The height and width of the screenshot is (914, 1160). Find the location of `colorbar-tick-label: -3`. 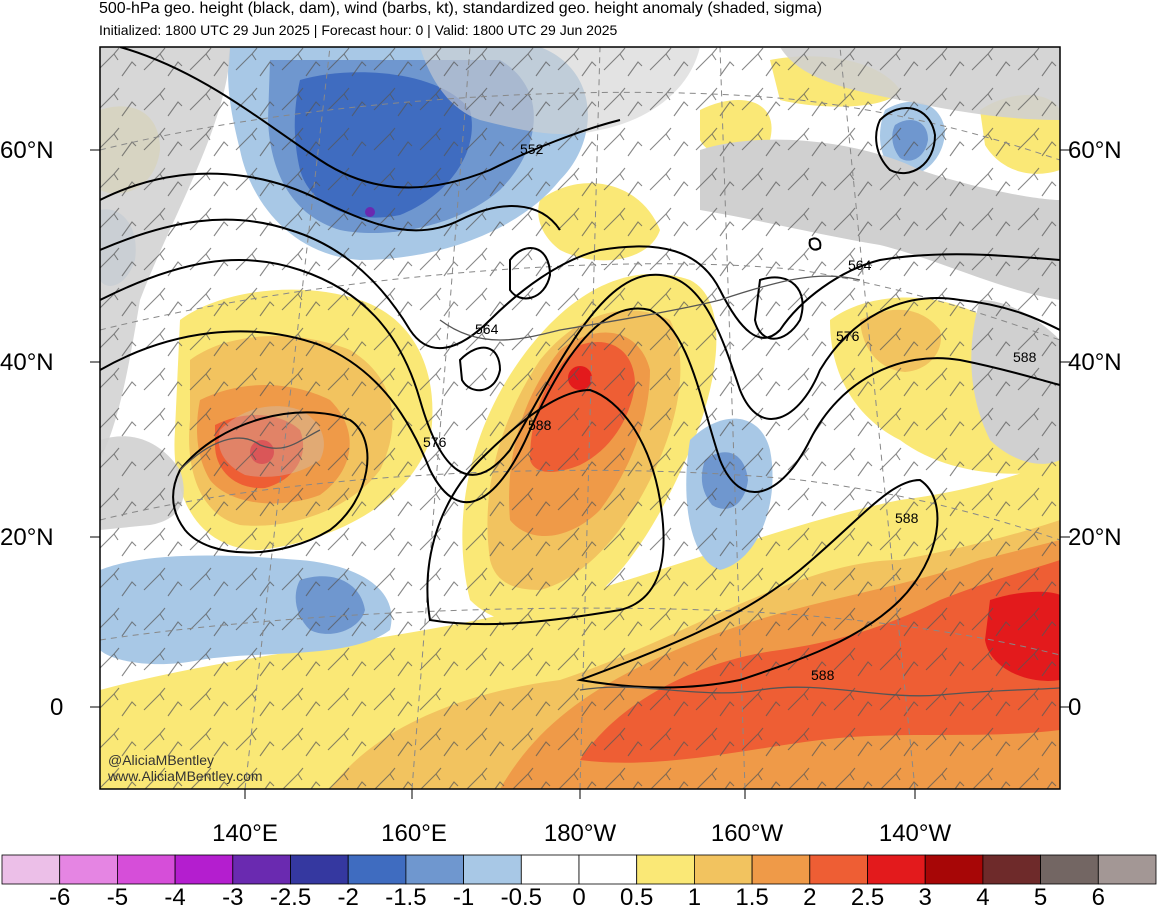

colorbar-tick-label: -3 is located at coordinates (233, 897).